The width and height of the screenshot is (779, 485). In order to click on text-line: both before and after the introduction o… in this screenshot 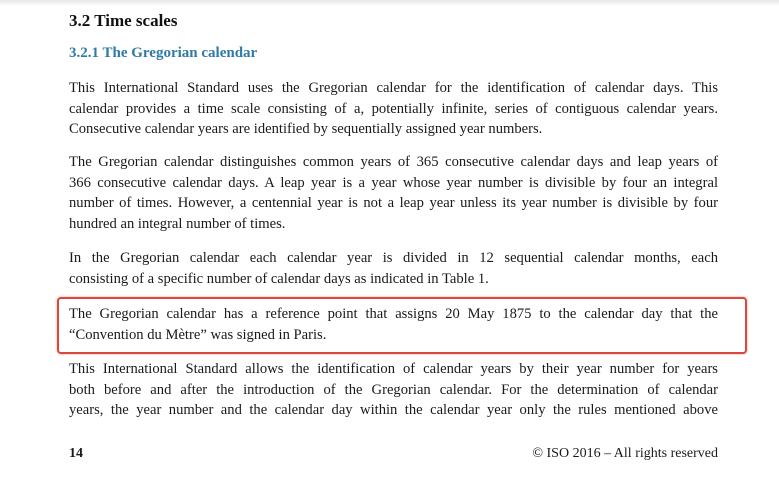, I will do `click(393, 389)`.